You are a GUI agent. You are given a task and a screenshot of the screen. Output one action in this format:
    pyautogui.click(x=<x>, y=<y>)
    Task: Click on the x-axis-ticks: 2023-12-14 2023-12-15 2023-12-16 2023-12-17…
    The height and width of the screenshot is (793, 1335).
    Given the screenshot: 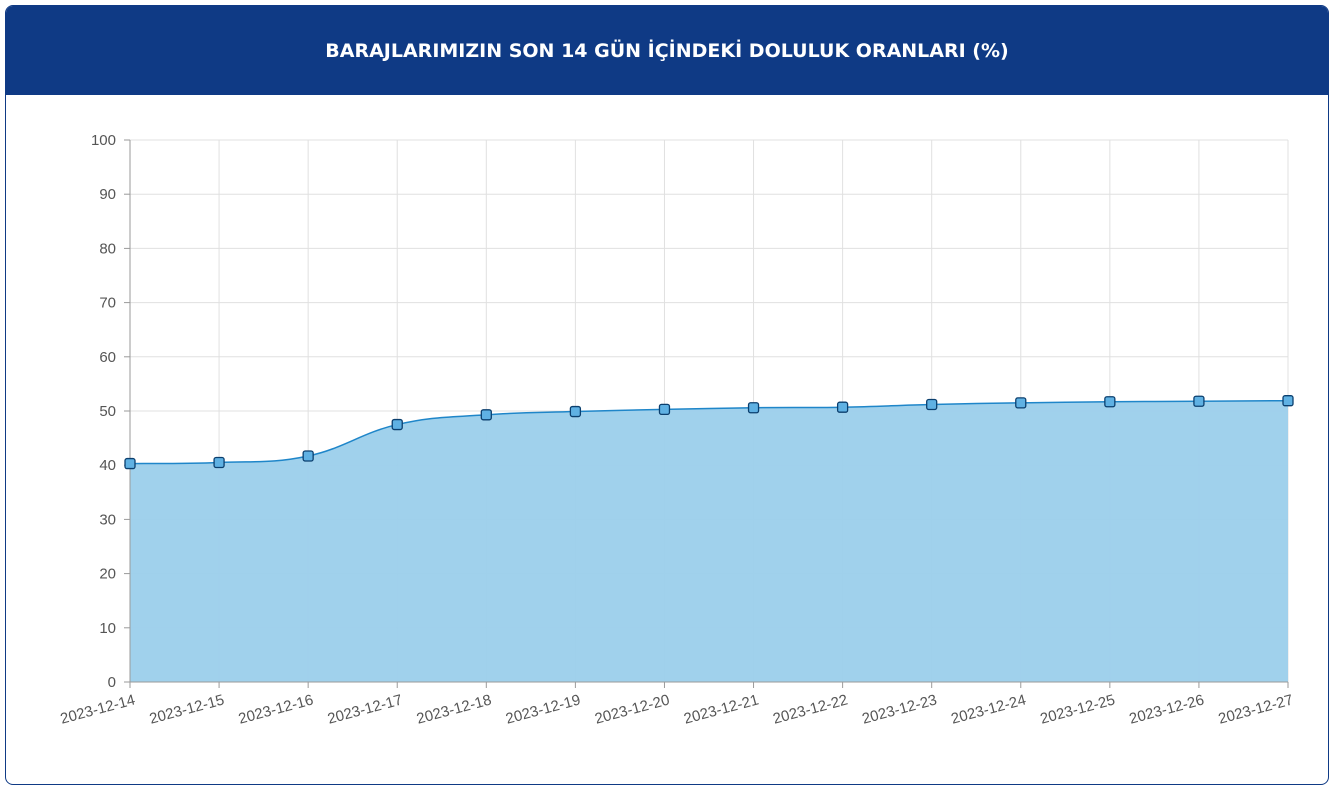 What is the action you would take?
    pyautogui.click(x=677, y=709)
    